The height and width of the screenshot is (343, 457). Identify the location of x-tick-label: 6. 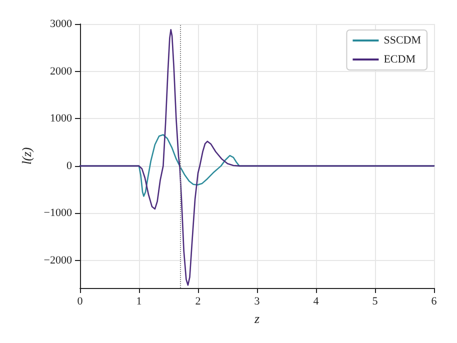
(434, 302).